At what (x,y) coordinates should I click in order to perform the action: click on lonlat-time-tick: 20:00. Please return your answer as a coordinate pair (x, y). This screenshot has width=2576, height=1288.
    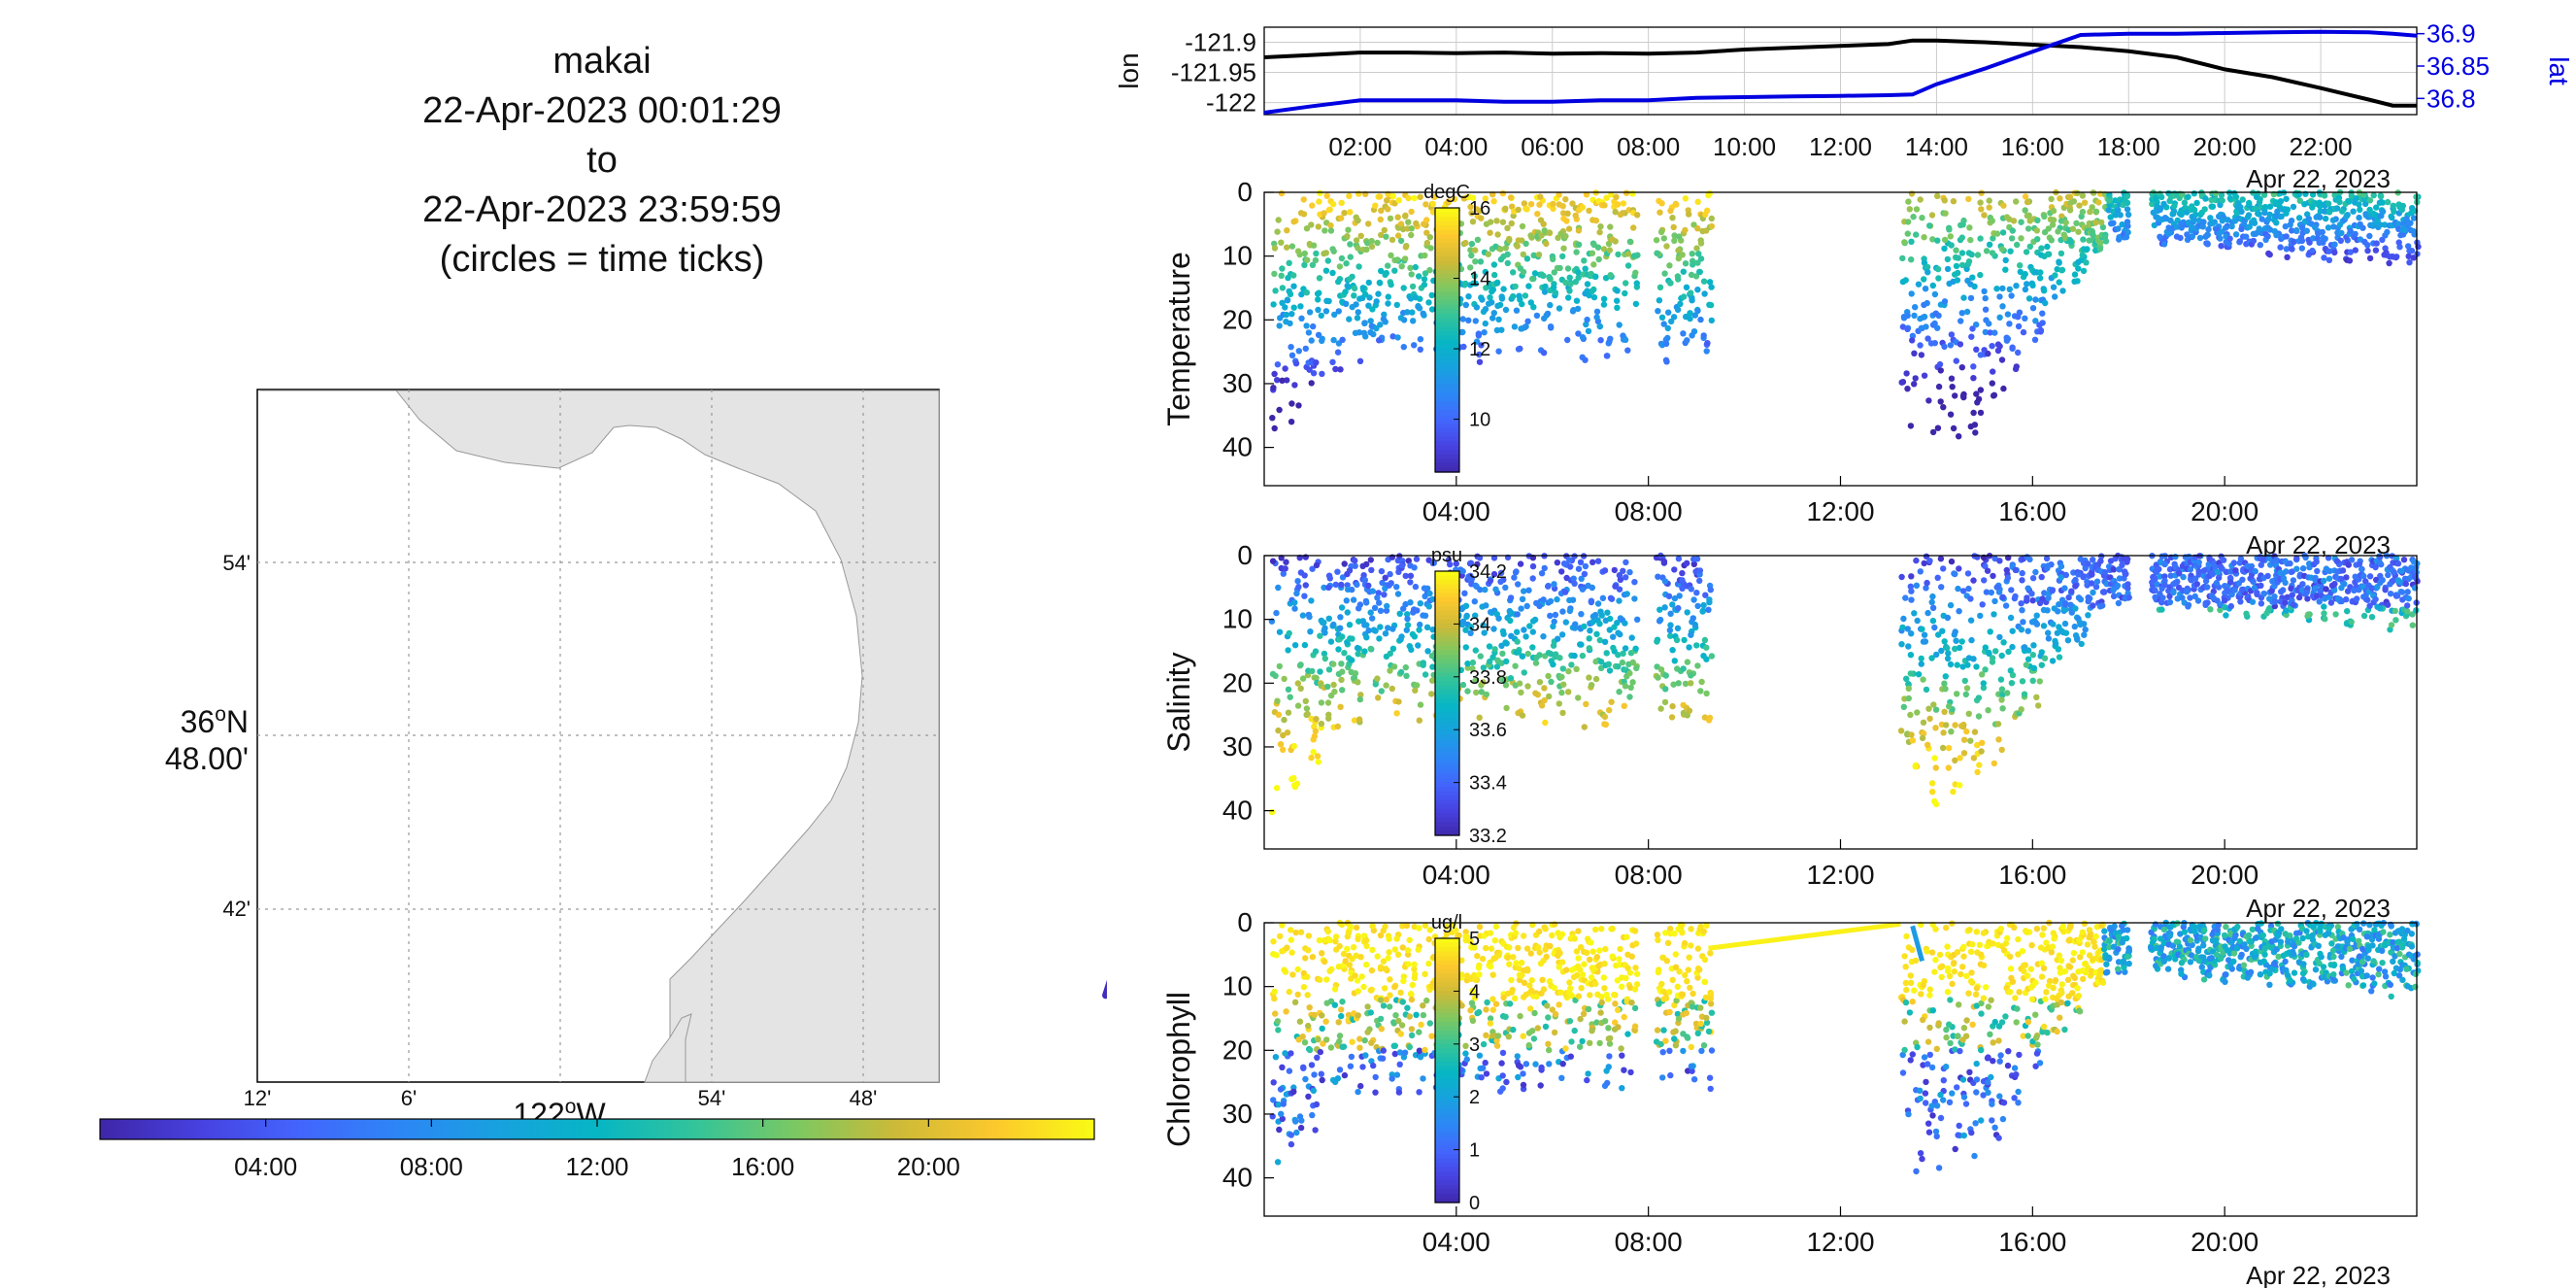
    Looking at the image, I should click on (2225, 146).